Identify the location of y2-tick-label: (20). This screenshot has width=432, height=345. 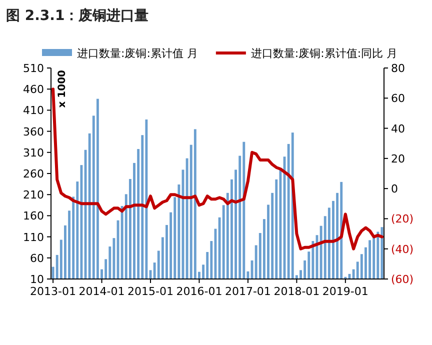
(402, 219).